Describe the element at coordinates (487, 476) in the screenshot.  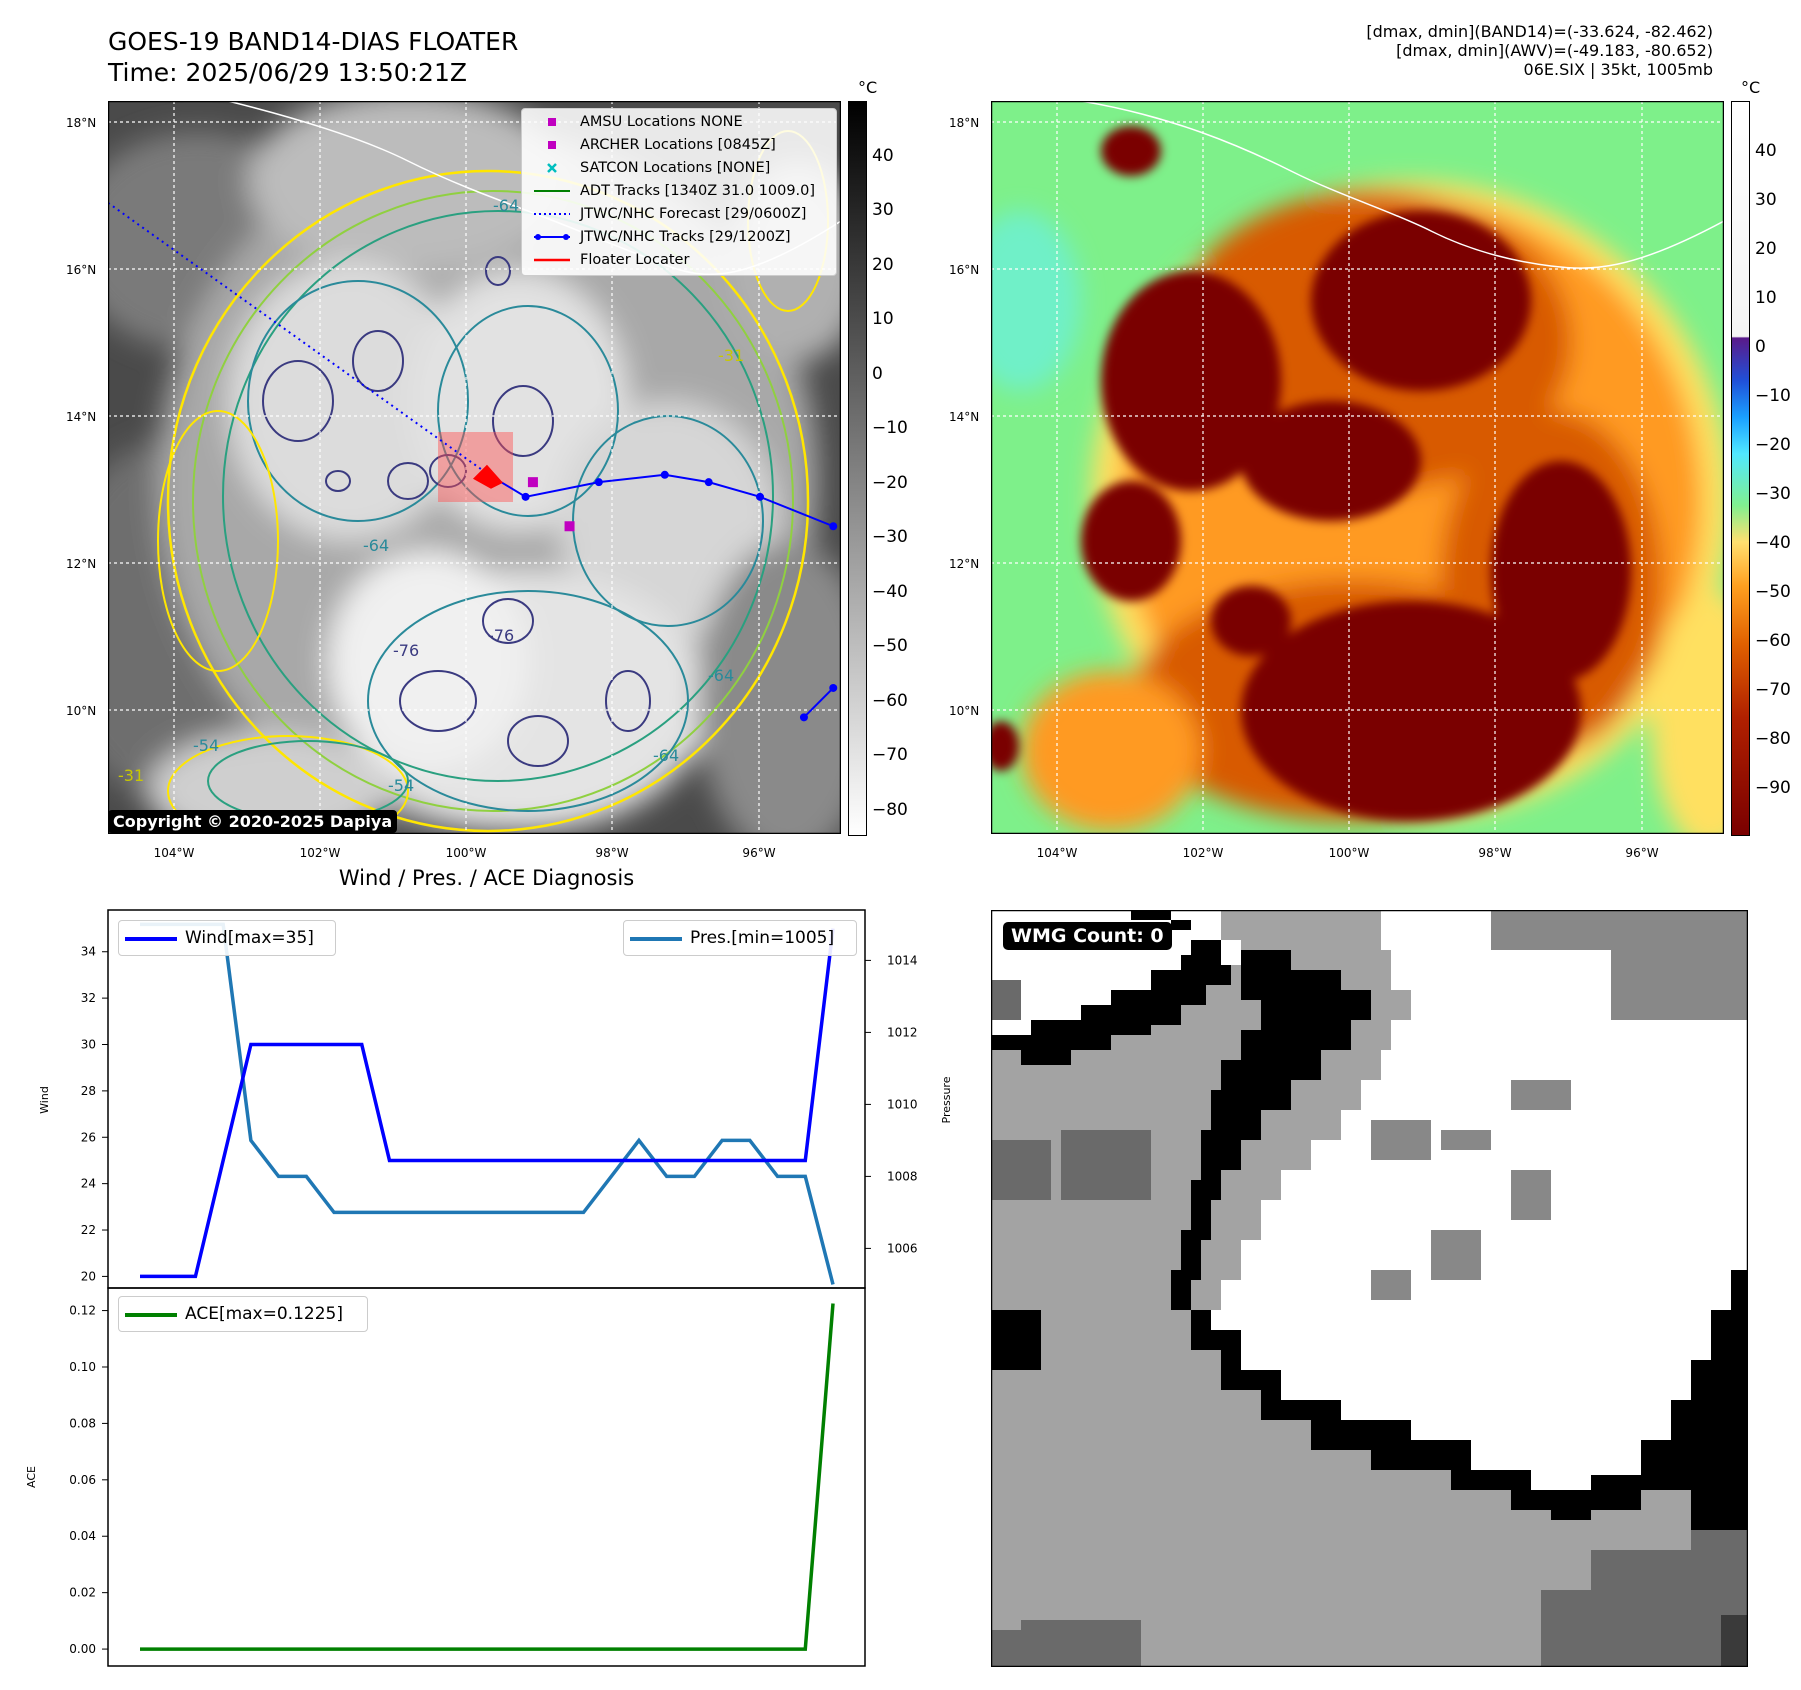
I see `floater-locater-marker` at that location.